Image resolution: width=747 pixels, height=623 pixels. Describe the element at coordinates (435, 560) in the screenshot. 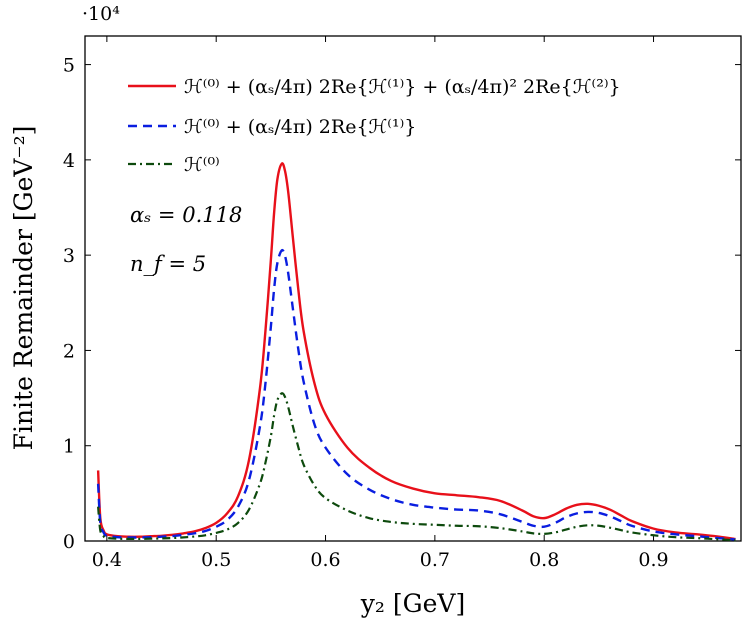

I see `x-tick-label: 0.7` at that location.